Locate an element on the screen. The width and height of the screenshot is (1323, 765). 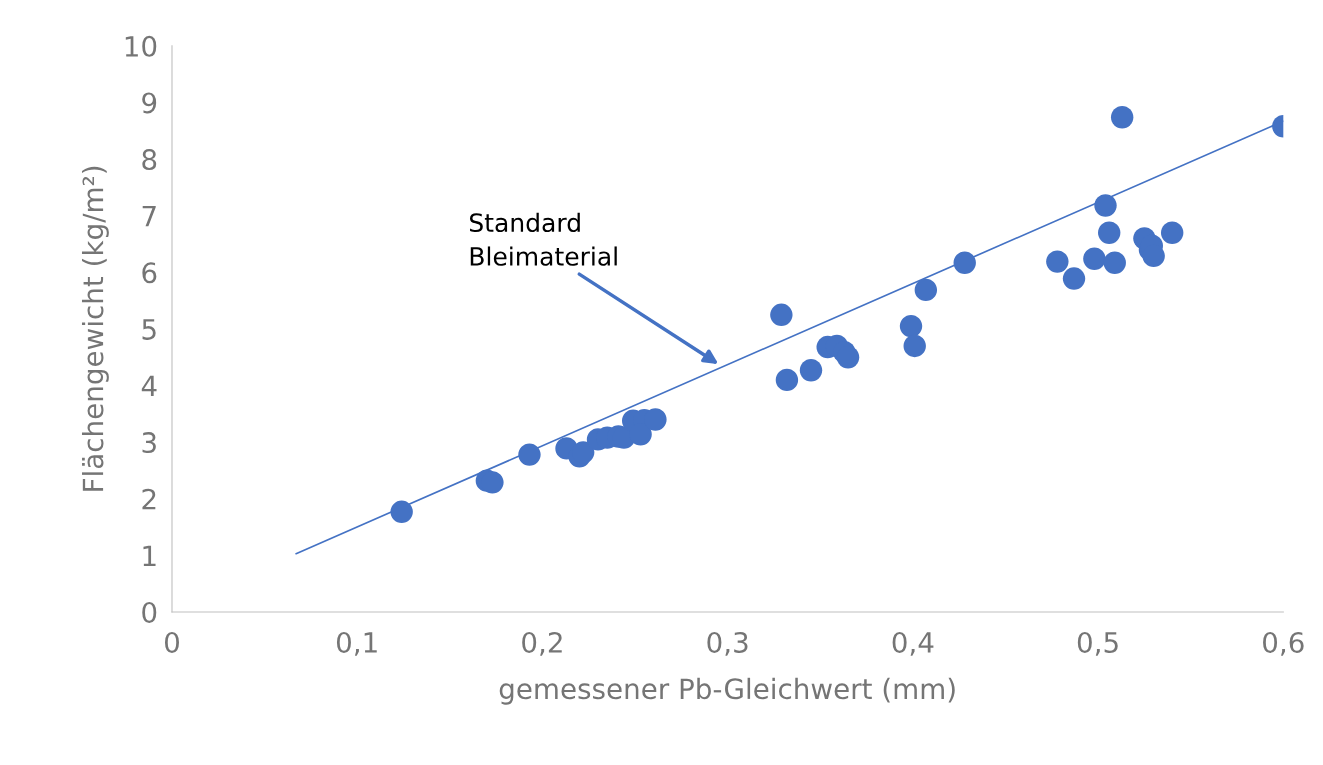
y-tick-label: 5 is located at coordinates (149, 329).